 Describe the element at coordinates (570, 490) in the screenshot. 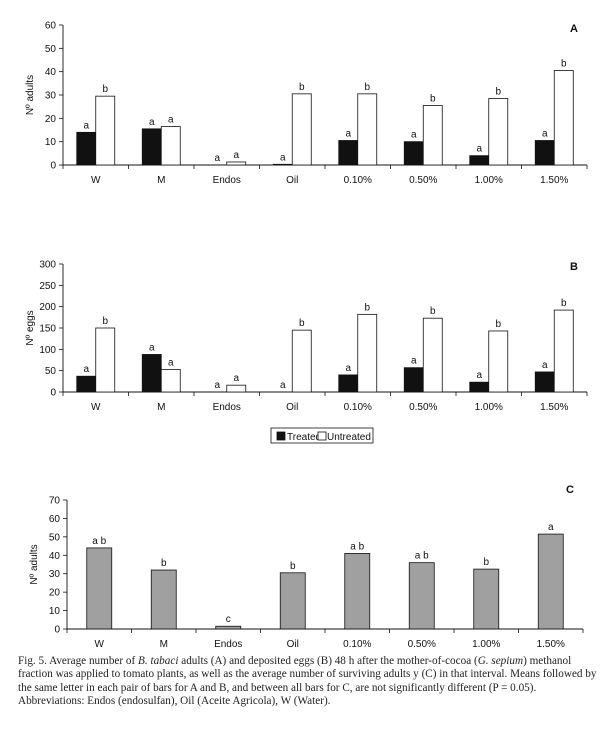

I see `panel-c-letter: C` at that location.